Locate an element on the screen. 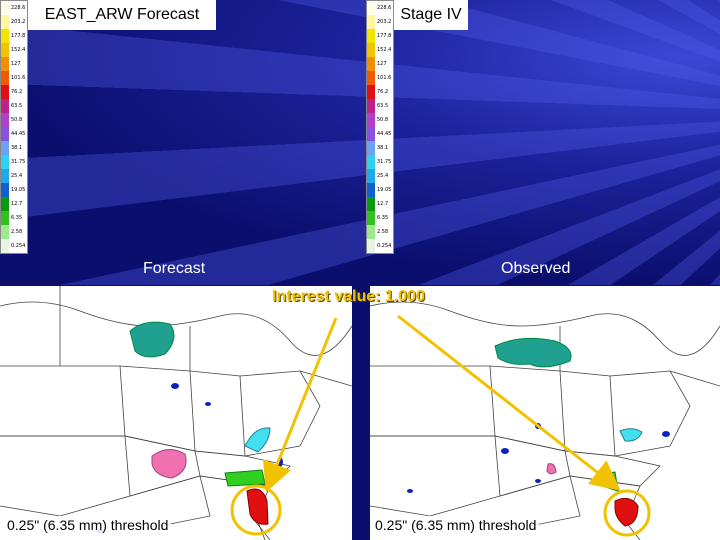 The height and width of the screenshot is (540, 720). colorbar-label: 25.4 is located at coordinates (17, 176).